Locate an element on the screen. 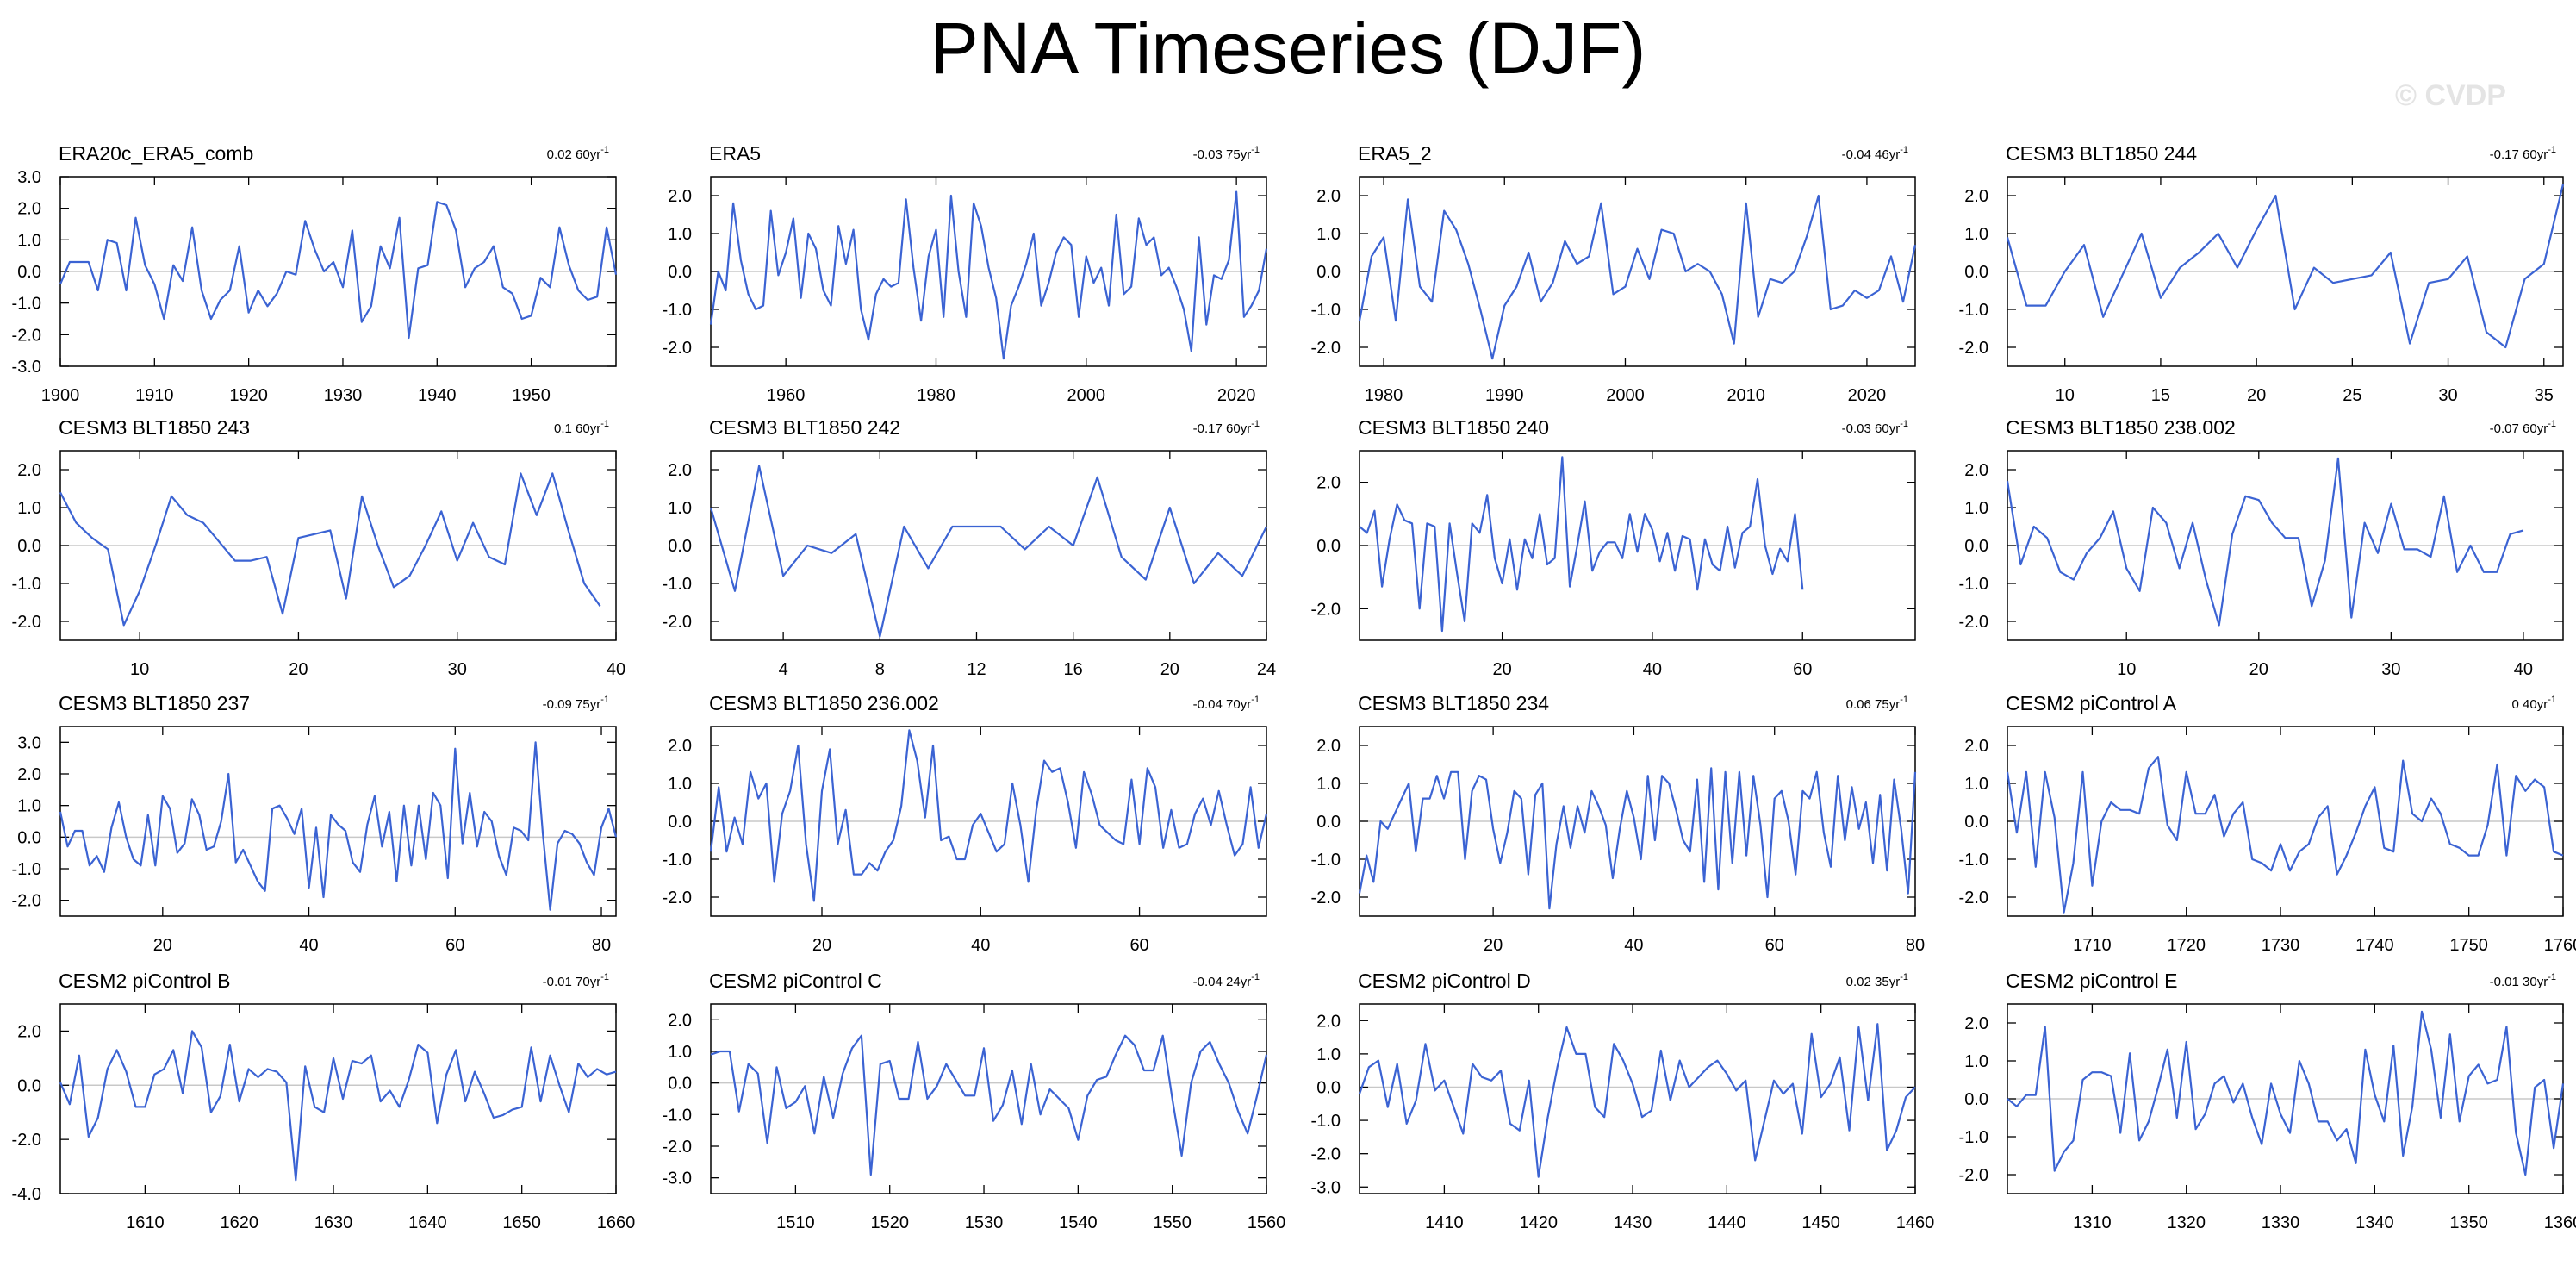  trend-label: 0.02 60yr-1 is located at coordinates (578, 153).